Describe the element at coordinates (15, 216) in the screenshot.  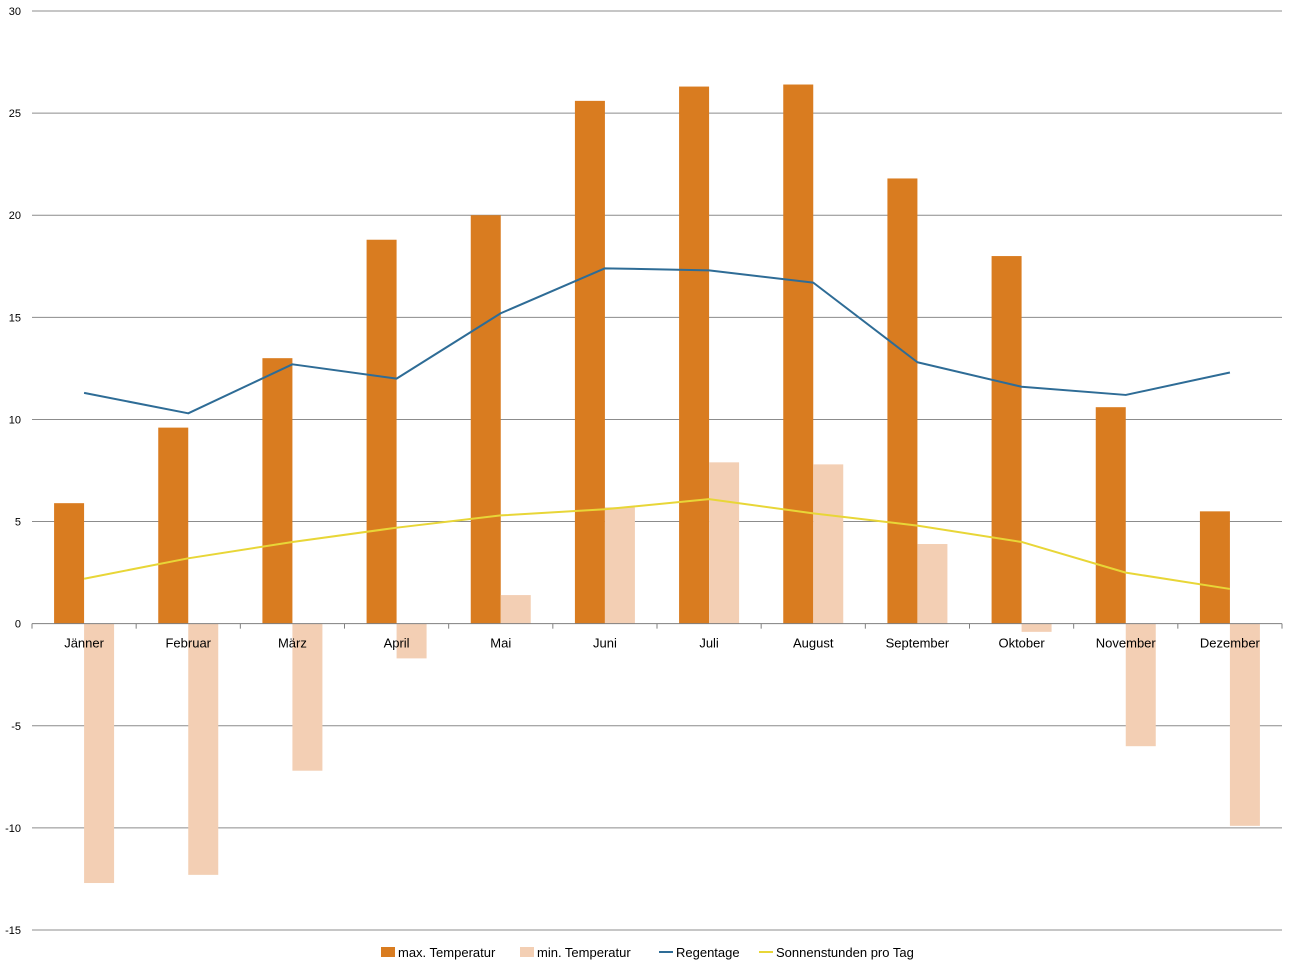
I see `y-tick-label: 20` at that location.